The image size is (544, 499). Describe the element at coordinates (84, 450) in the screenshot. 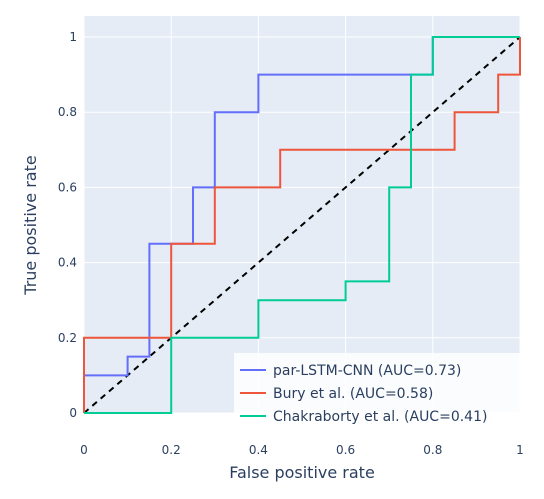

I see `x-tick-label: 0` at that location.